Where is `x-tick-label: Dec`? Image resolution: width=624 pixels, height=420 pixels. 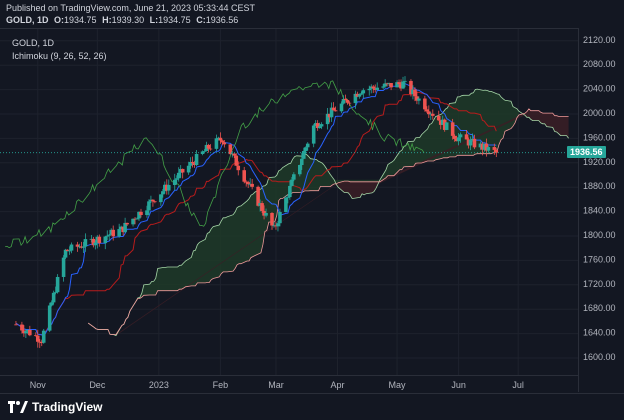 x-tick-label: Dec is located at coordinates (97, 385).